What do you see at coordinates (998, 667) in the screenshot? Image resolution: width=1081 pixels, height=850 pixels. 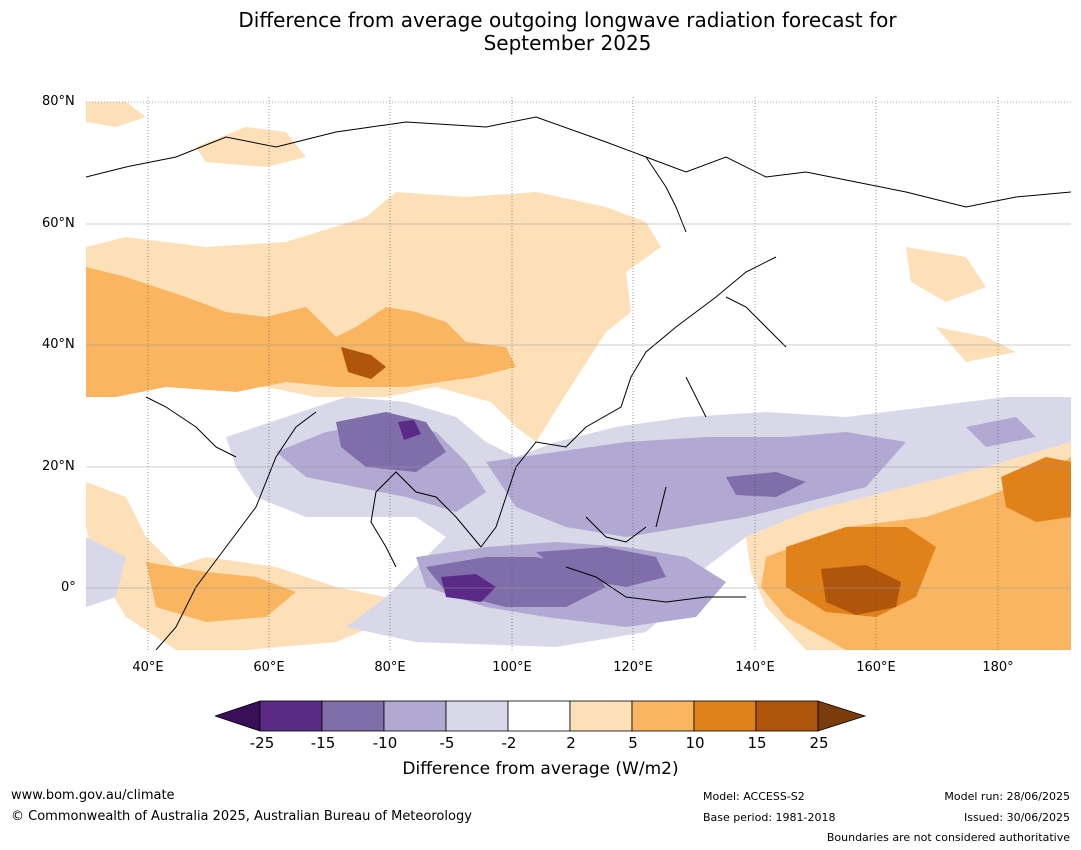 I see `lon-label-180: 180°` at bounding box center [998, 667].